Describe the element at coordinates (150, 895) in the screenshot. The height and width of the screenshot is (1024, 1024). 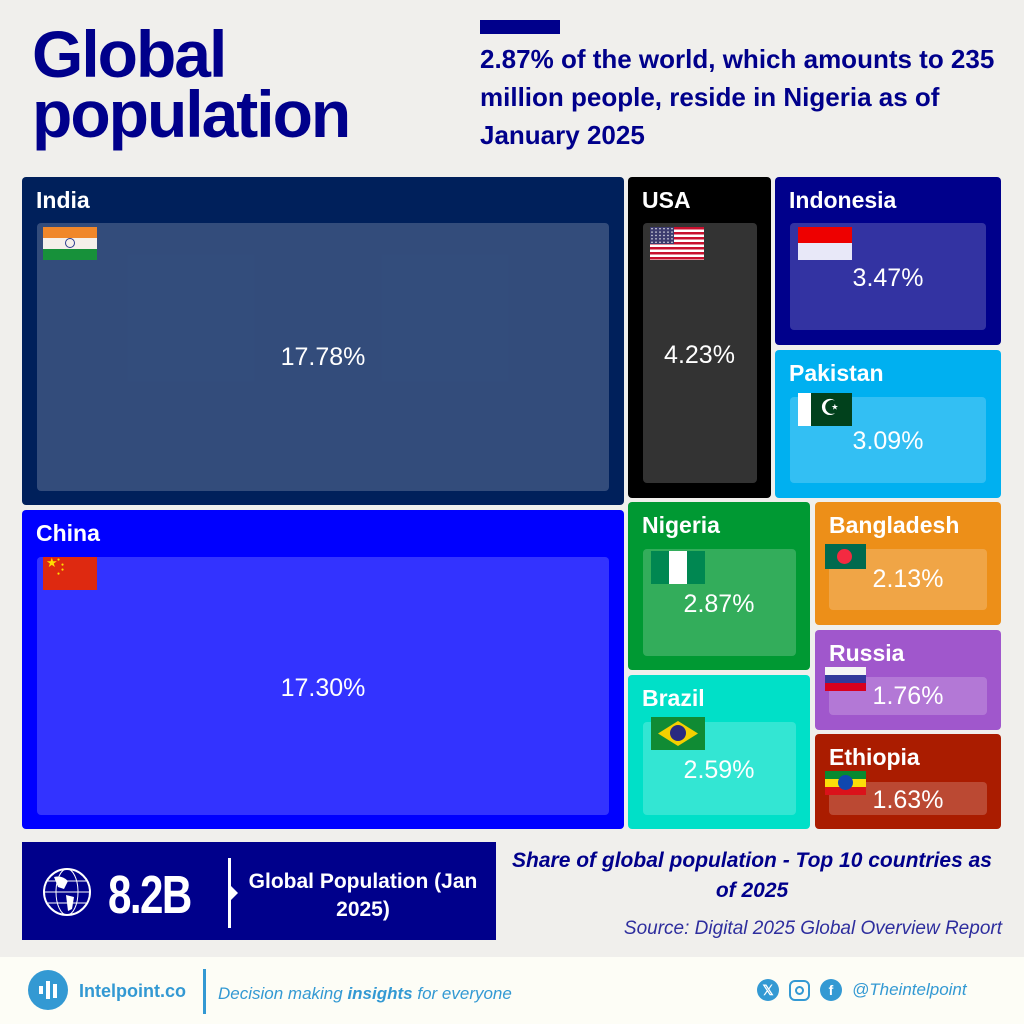
I see `total-population-value: 8.2B` at that location.